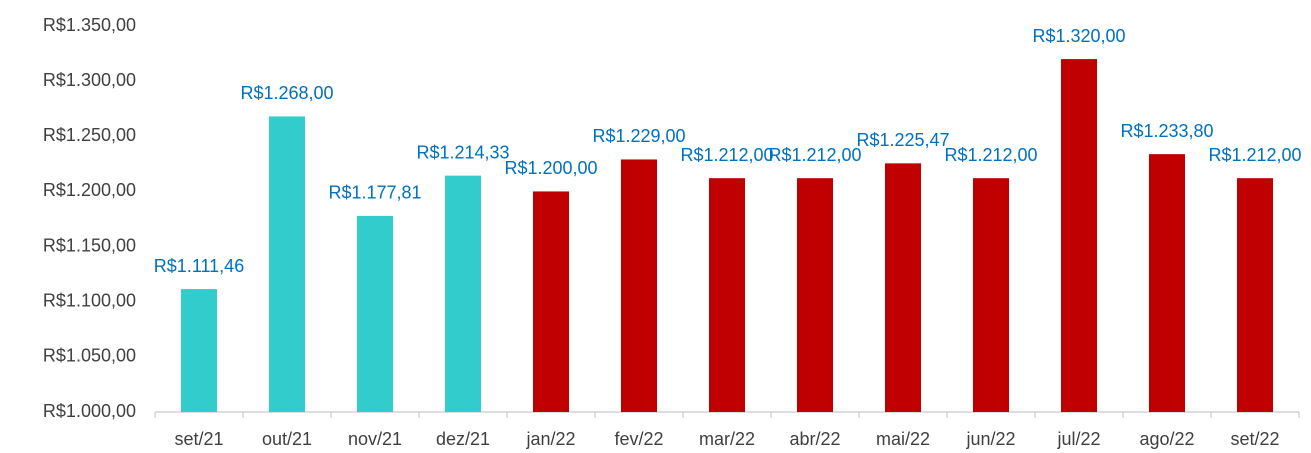 This screenshot has width=1311, height=453. What do you see at coordinates (89, 135) in the screenshot?
I see `y-tick-label: R$1.250,00` at bounding box center [89, 135].